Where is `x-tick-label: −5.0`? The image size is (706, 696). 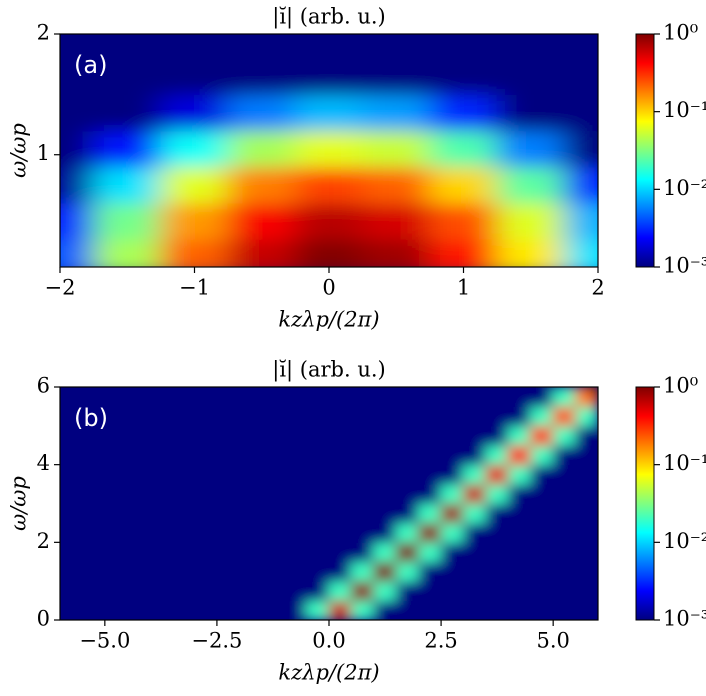
x-tick-label: −5.0 is located at coordinates (104, 641).